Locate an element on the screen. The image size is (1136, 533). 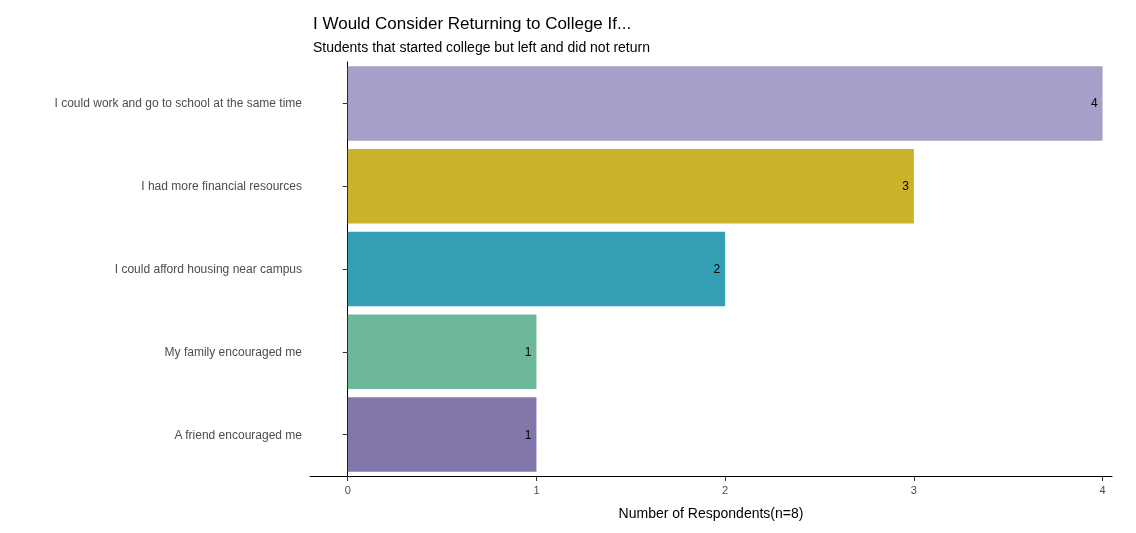
x-tick-label: 0 is located at coordinates (347, 489).